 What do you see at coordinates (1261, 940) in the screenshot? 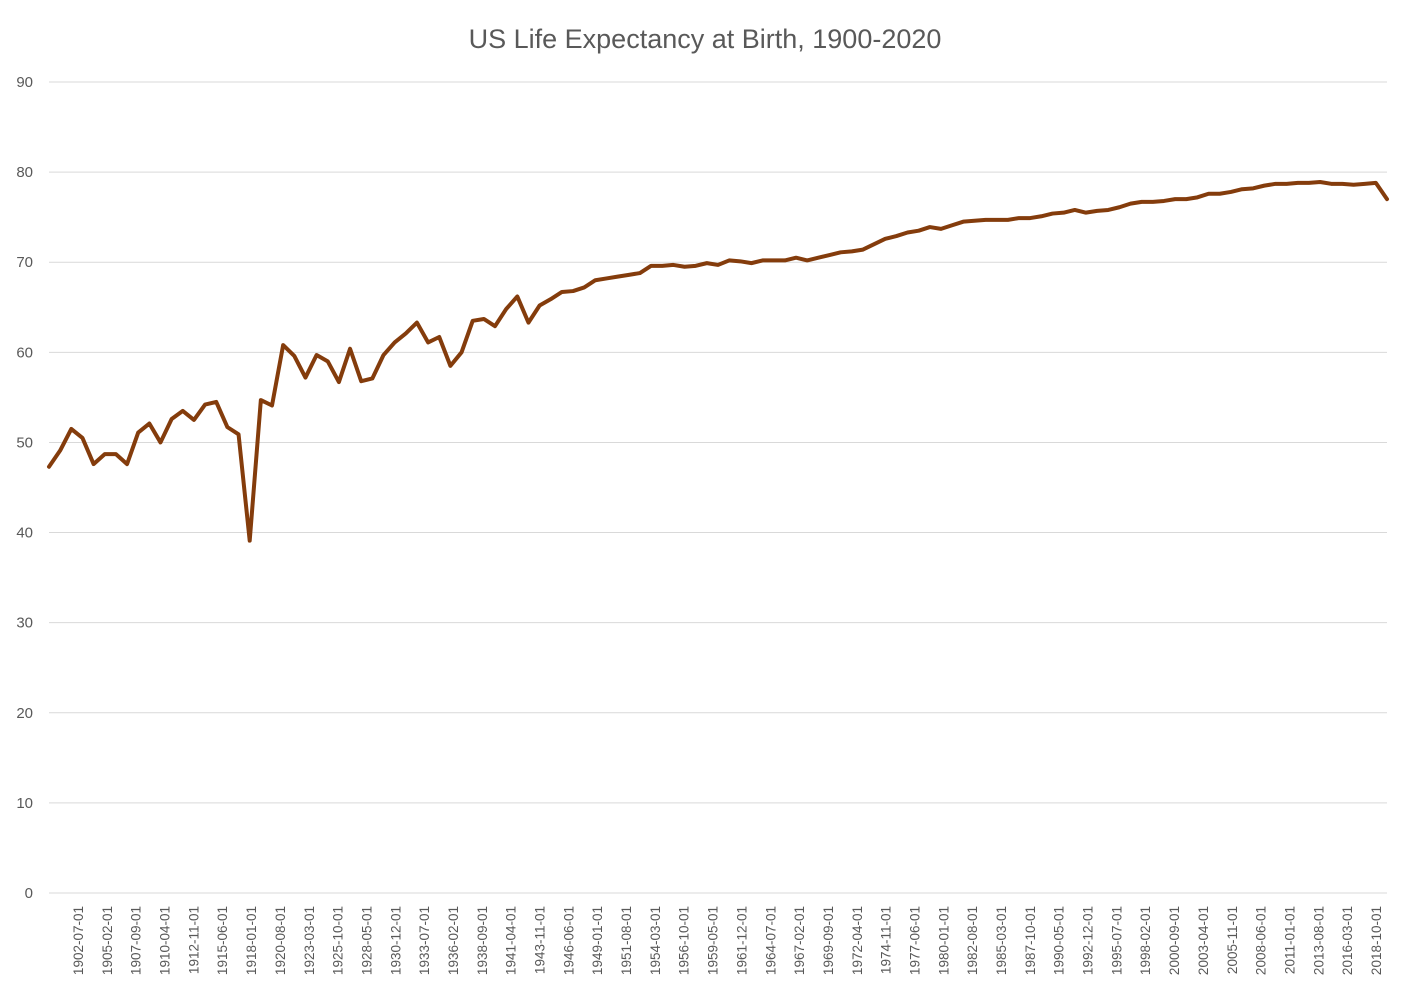
I see `x-tick-label: 2008-06-01` at bounding box center [1261, 940].